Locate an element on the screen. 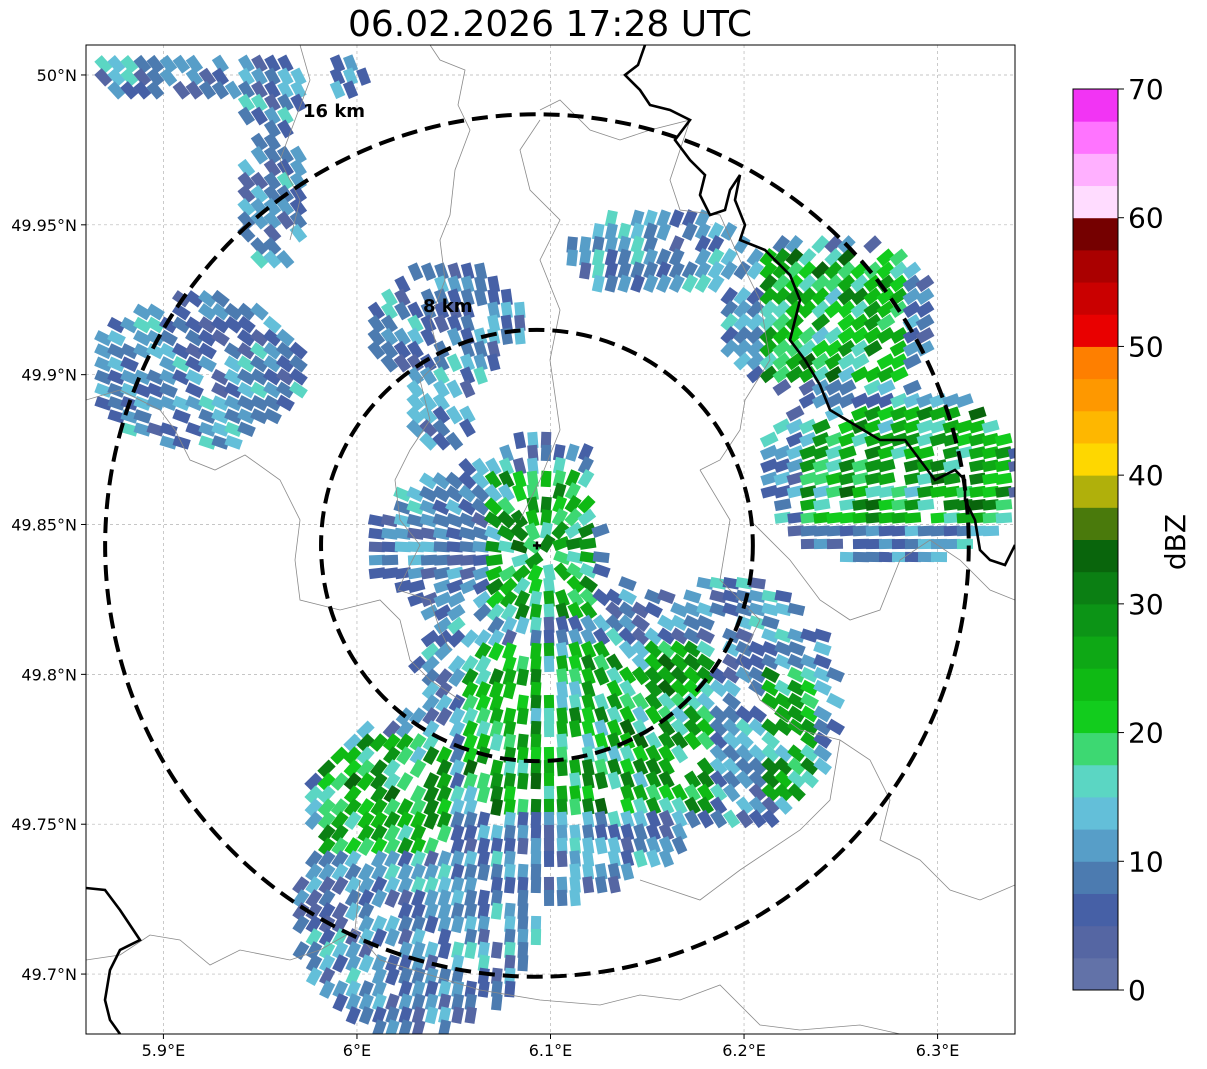 Image resolution: width=1207 pixels, height=1069 pixels. colorbar-tick-label: 50 is located at coordinates (1146, 346).